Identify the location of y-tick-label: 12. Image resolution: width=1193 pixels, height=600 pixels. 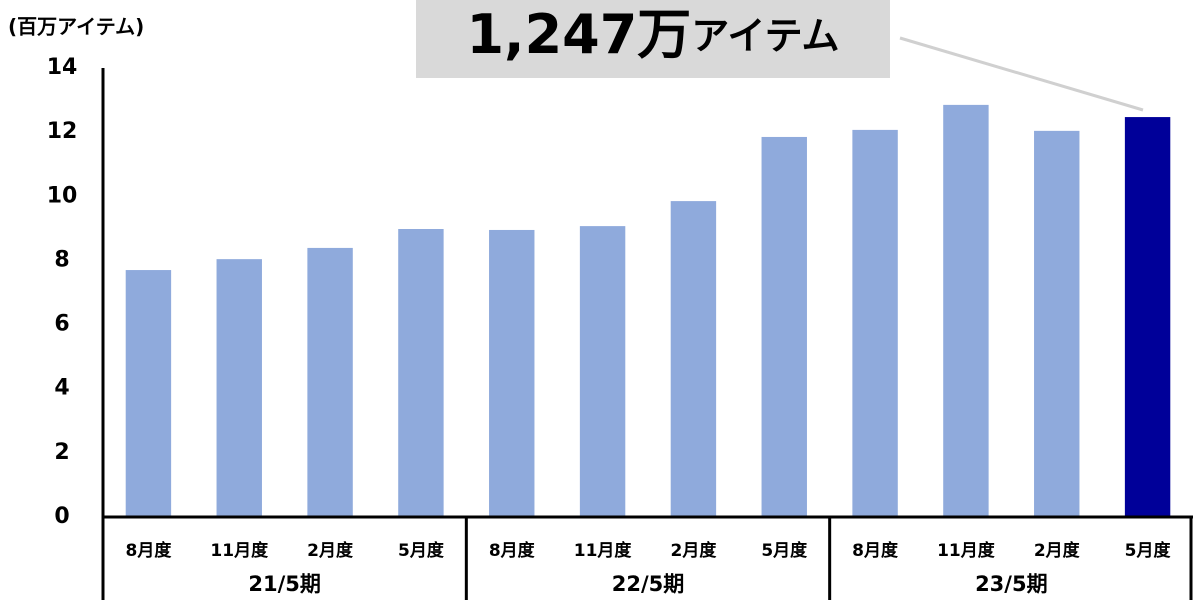
(62, 131).